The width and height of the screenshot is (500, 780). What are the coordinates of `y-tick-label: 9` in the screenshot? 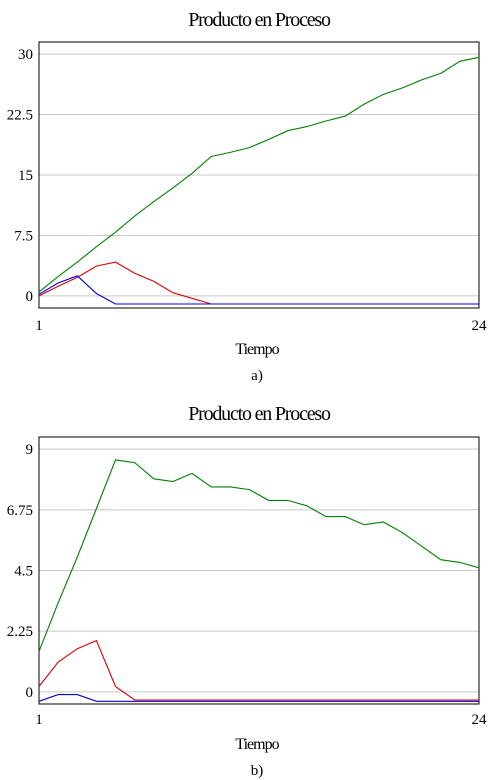 It's located at (30, 450).